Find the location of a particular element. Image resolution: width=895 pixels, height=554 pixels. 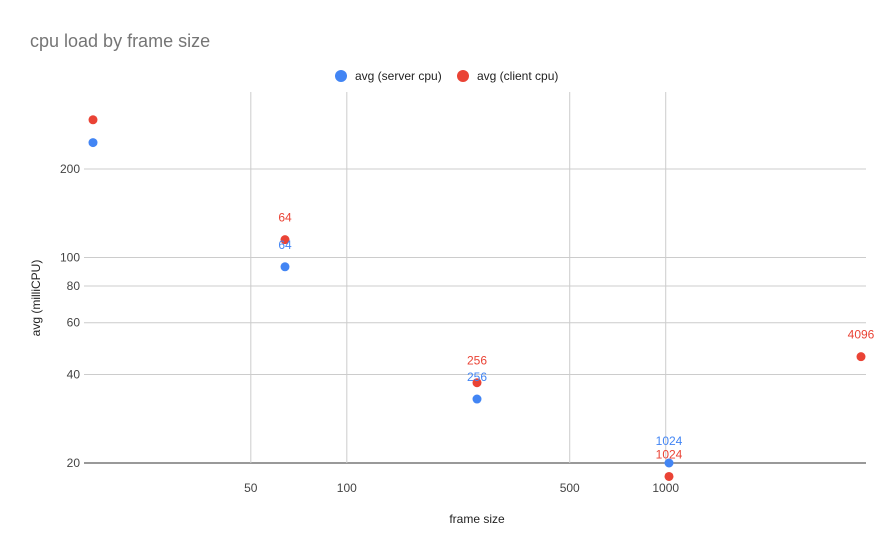

data-label-server: 64 is located at coordinates (285, 245).